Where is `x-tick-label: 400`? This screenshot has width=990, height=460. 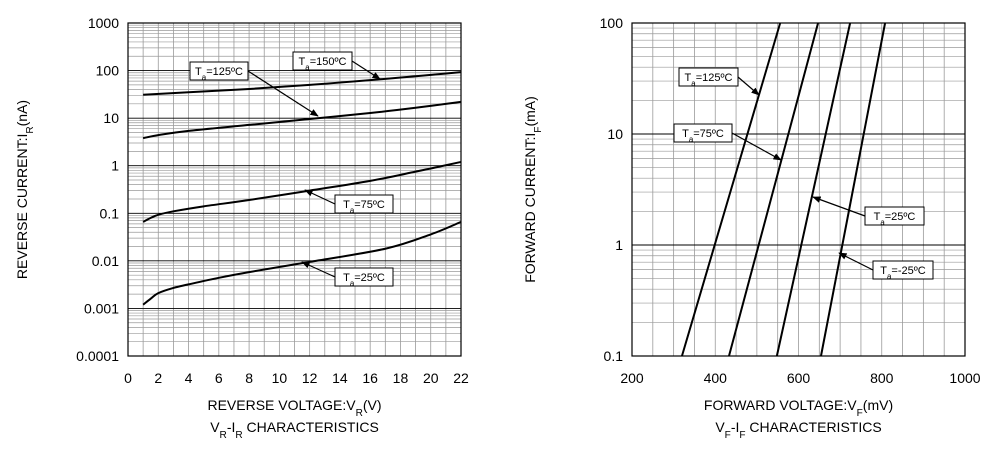
x-tick-label: 400 is located at coordinates (716, 378).